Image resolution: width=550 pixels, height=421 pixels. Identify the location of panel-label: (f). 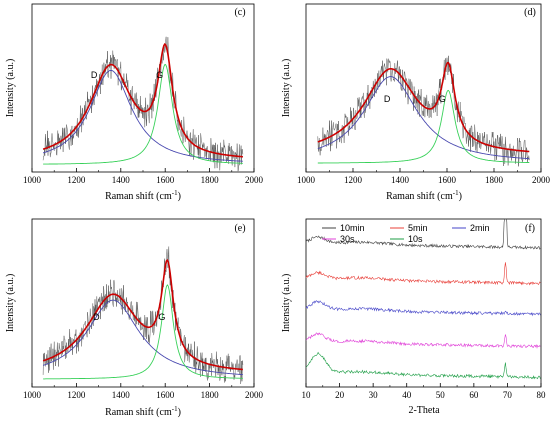
(530, 228).